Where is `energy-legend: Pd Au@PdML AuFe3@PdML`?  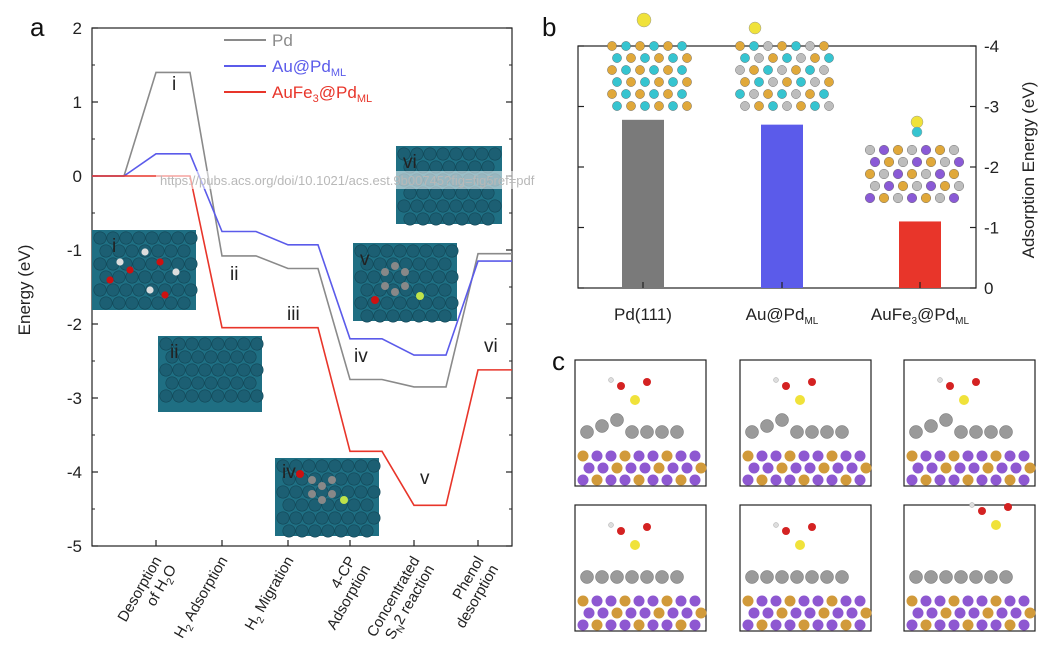
energy-legend: Pd Au@PdML AuFe3@PdML is located at coordinates (298, 68).